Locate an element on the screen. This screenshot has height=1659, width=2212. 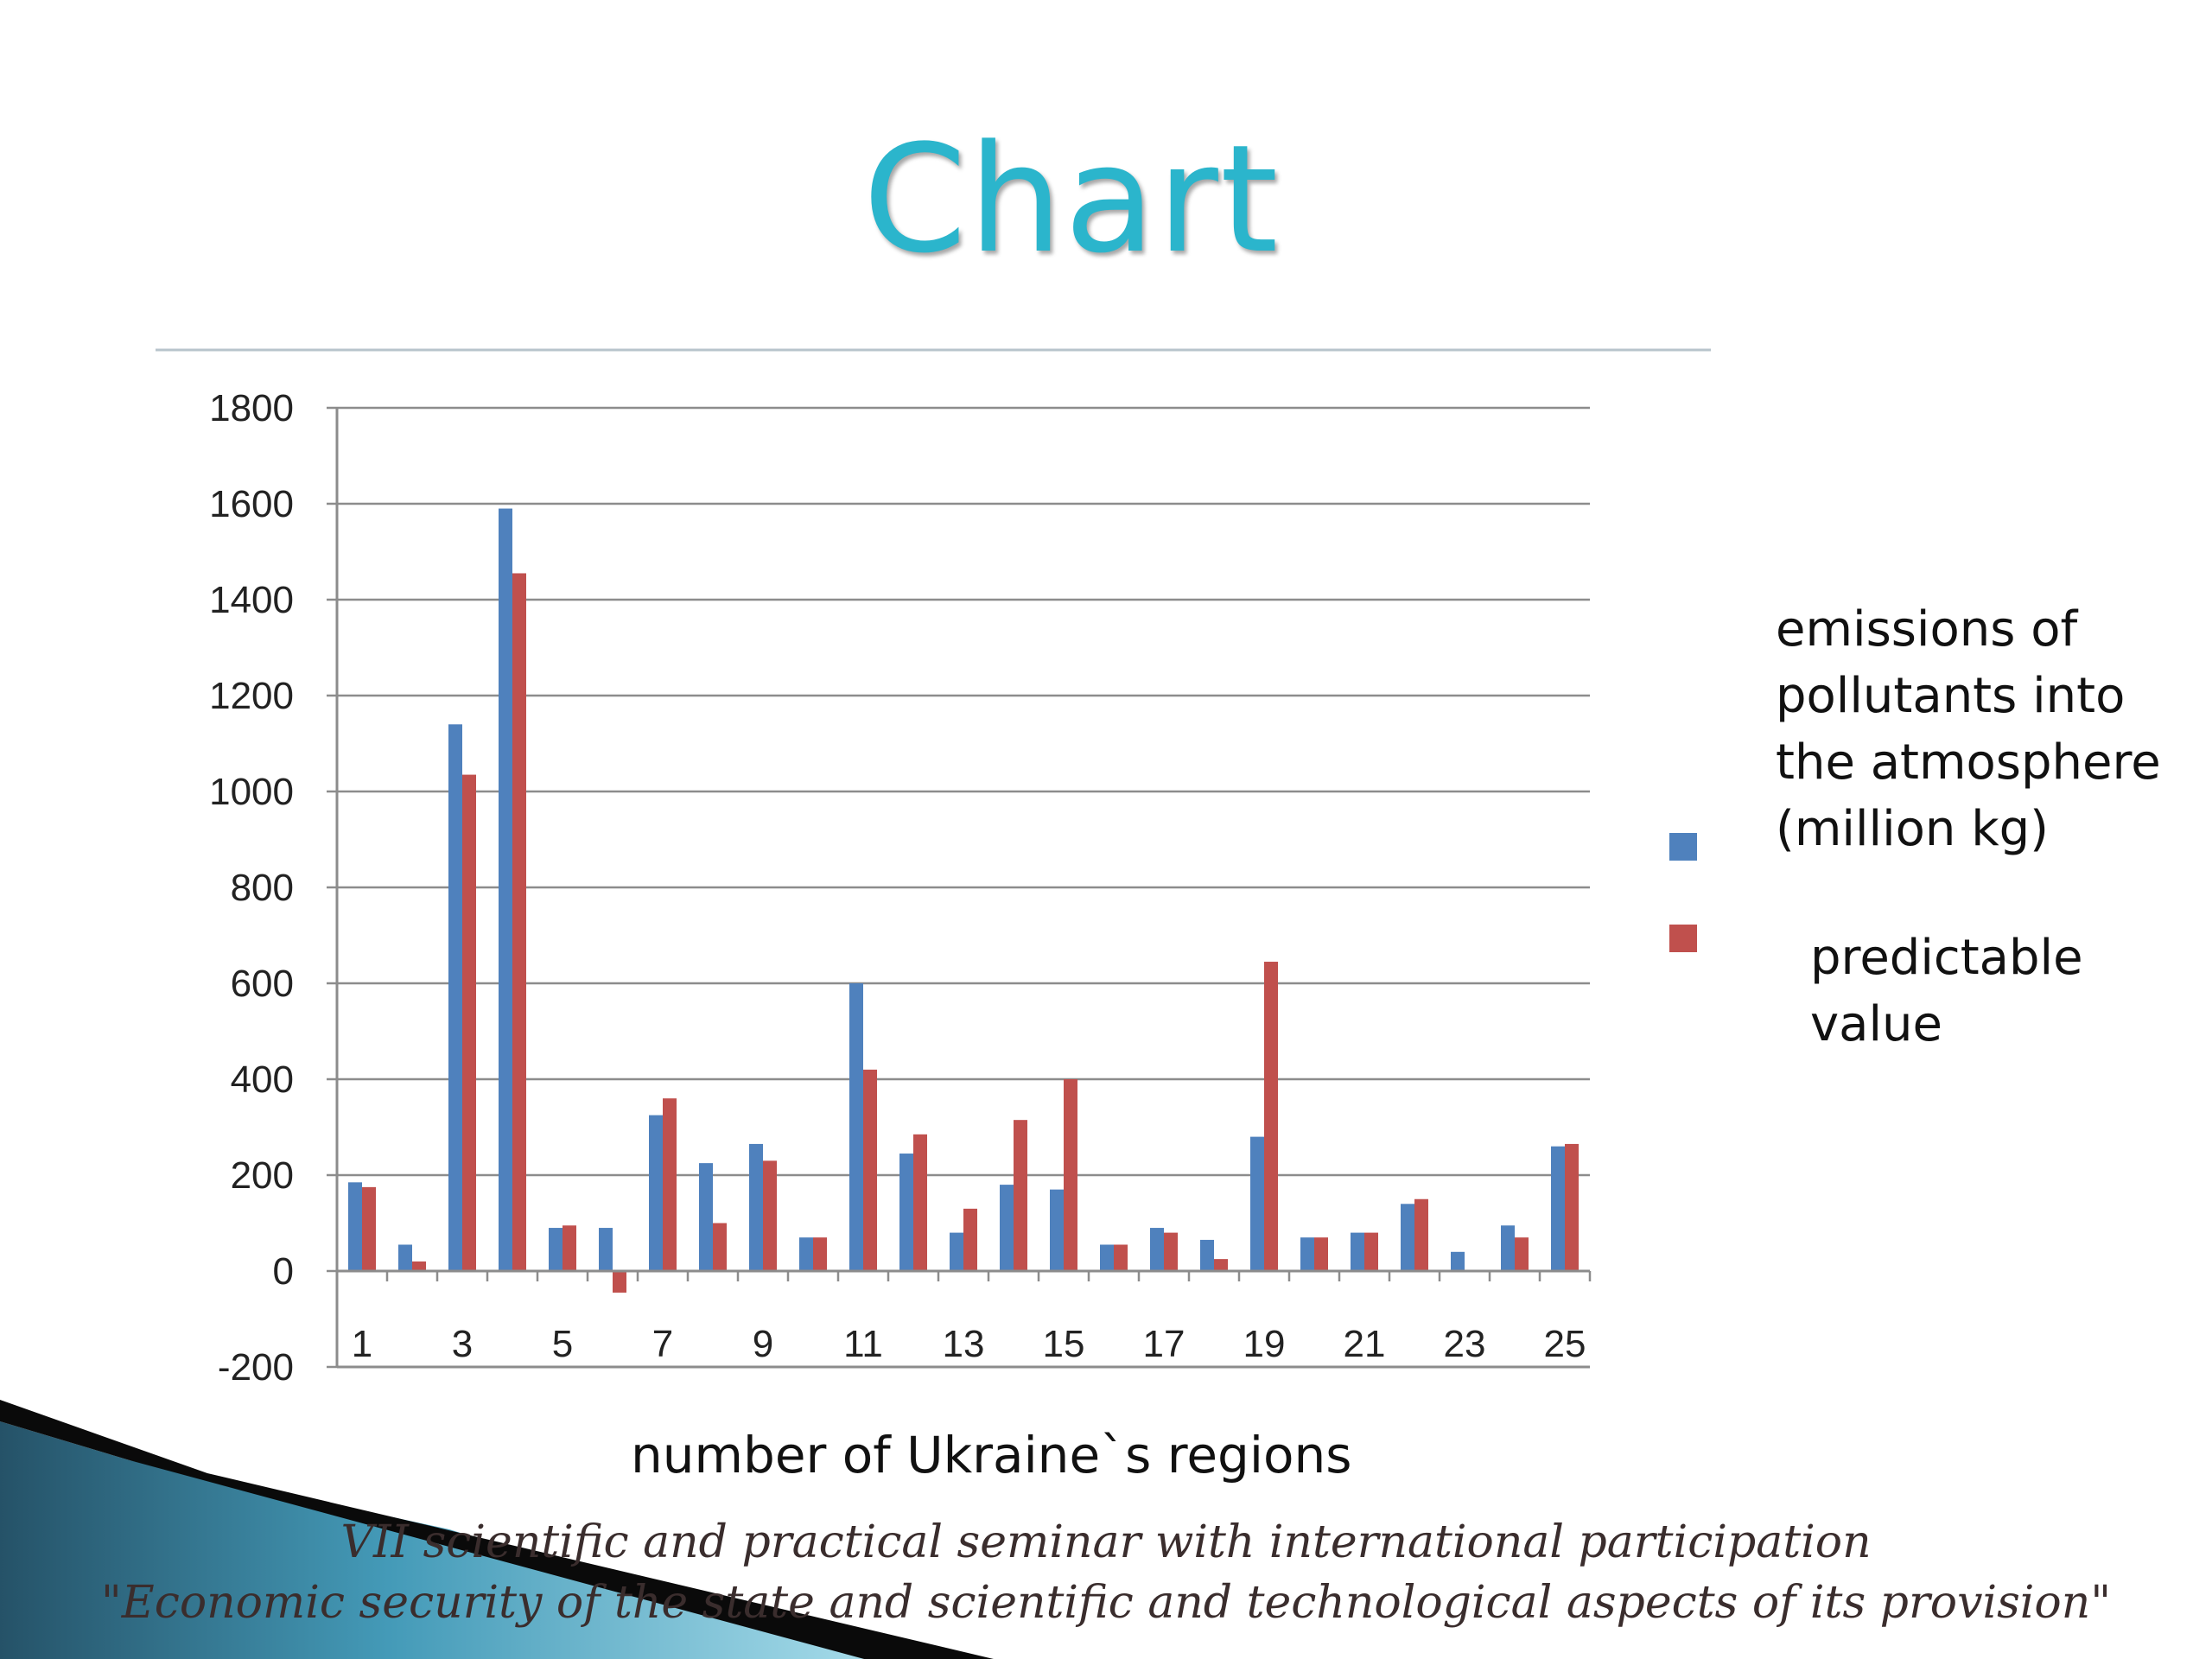
legend-swatch-predictable is located at coordinates (1683, 938).